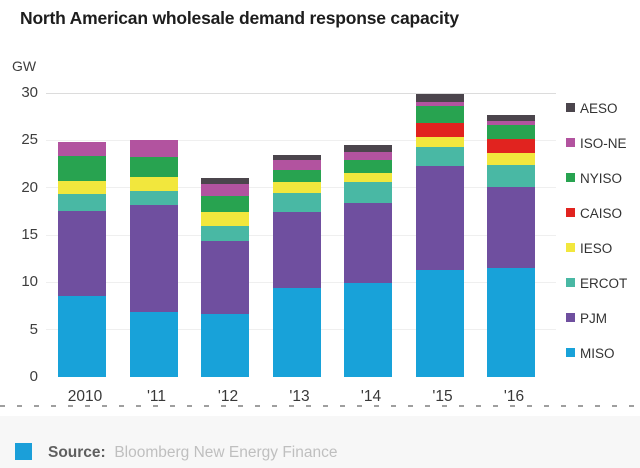 This screenshot has width=640, height=468. I want to click on source-footer: Source: Bloomberg New Energy Finance, so click(320, 442).